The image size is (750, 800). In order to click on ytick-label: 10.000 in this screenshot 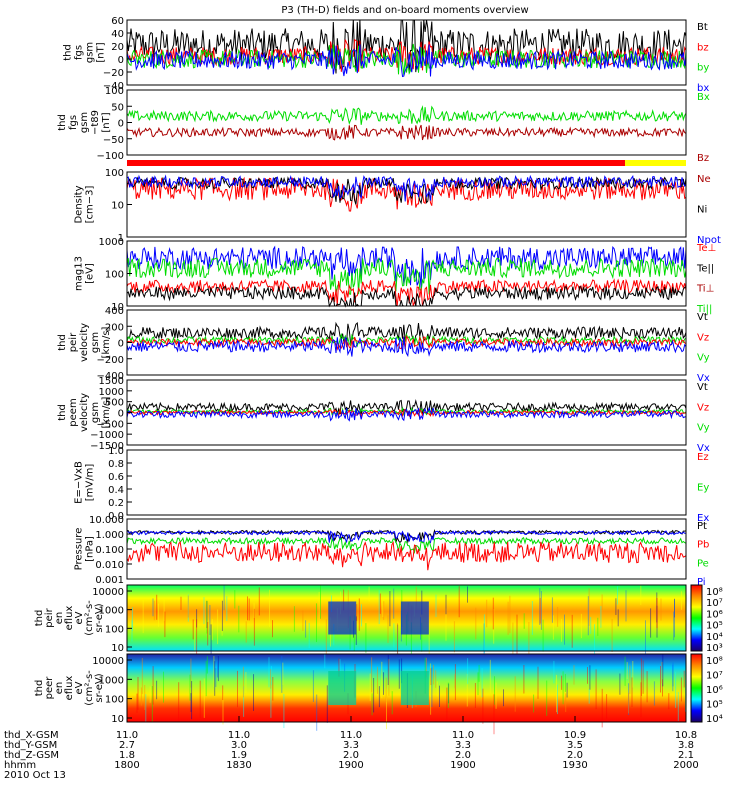, I will do `click(106, 520)`.